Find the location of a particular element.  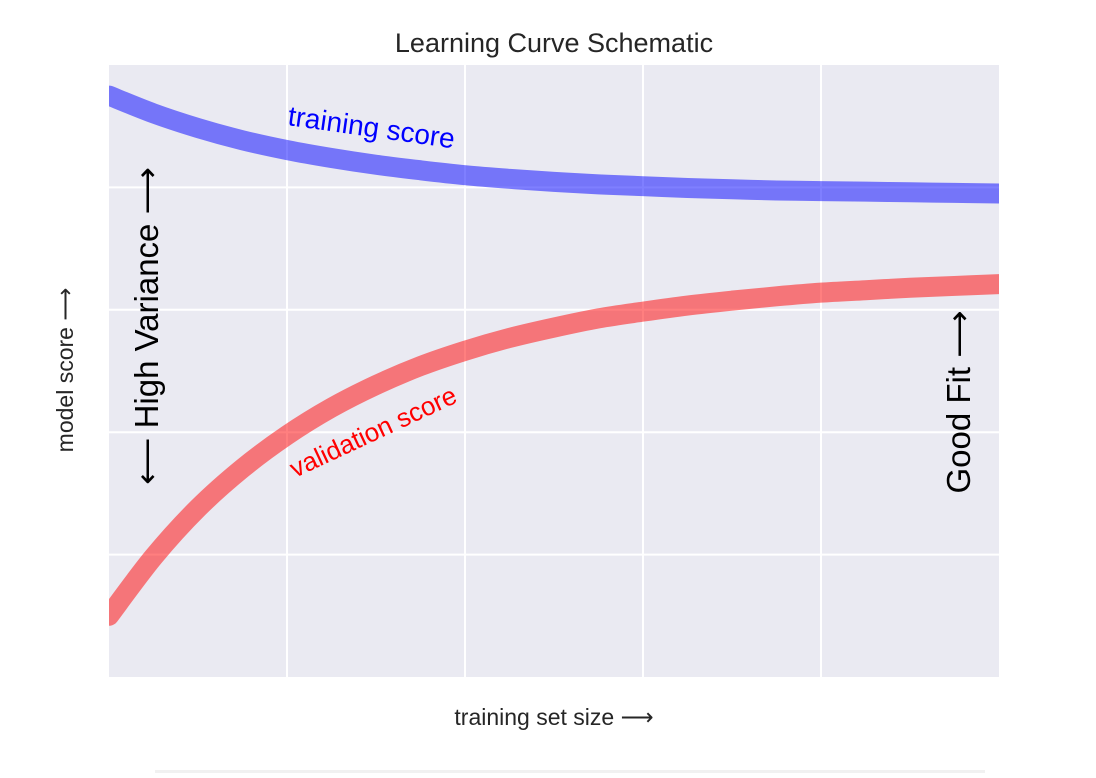

annotation-good-fit: Good Fit ⟶ is located at coordinates (958, 401).